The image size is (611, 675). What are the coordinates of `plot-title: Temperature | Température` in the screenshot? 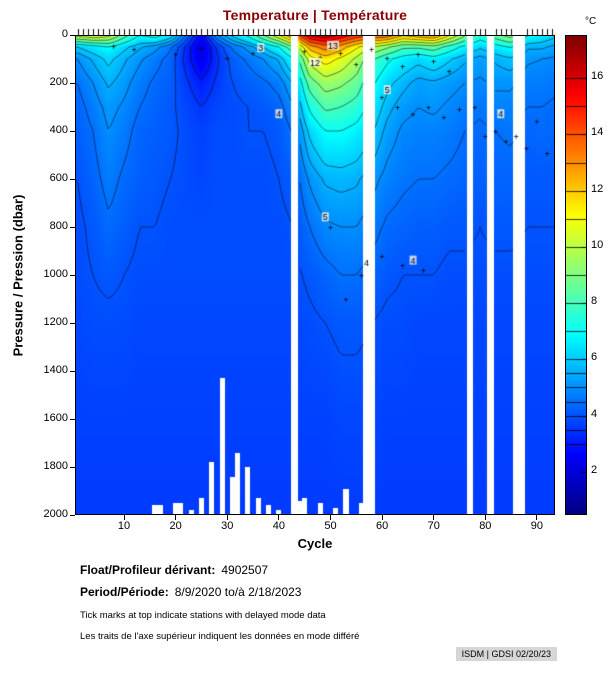 It's located at (315, 15).